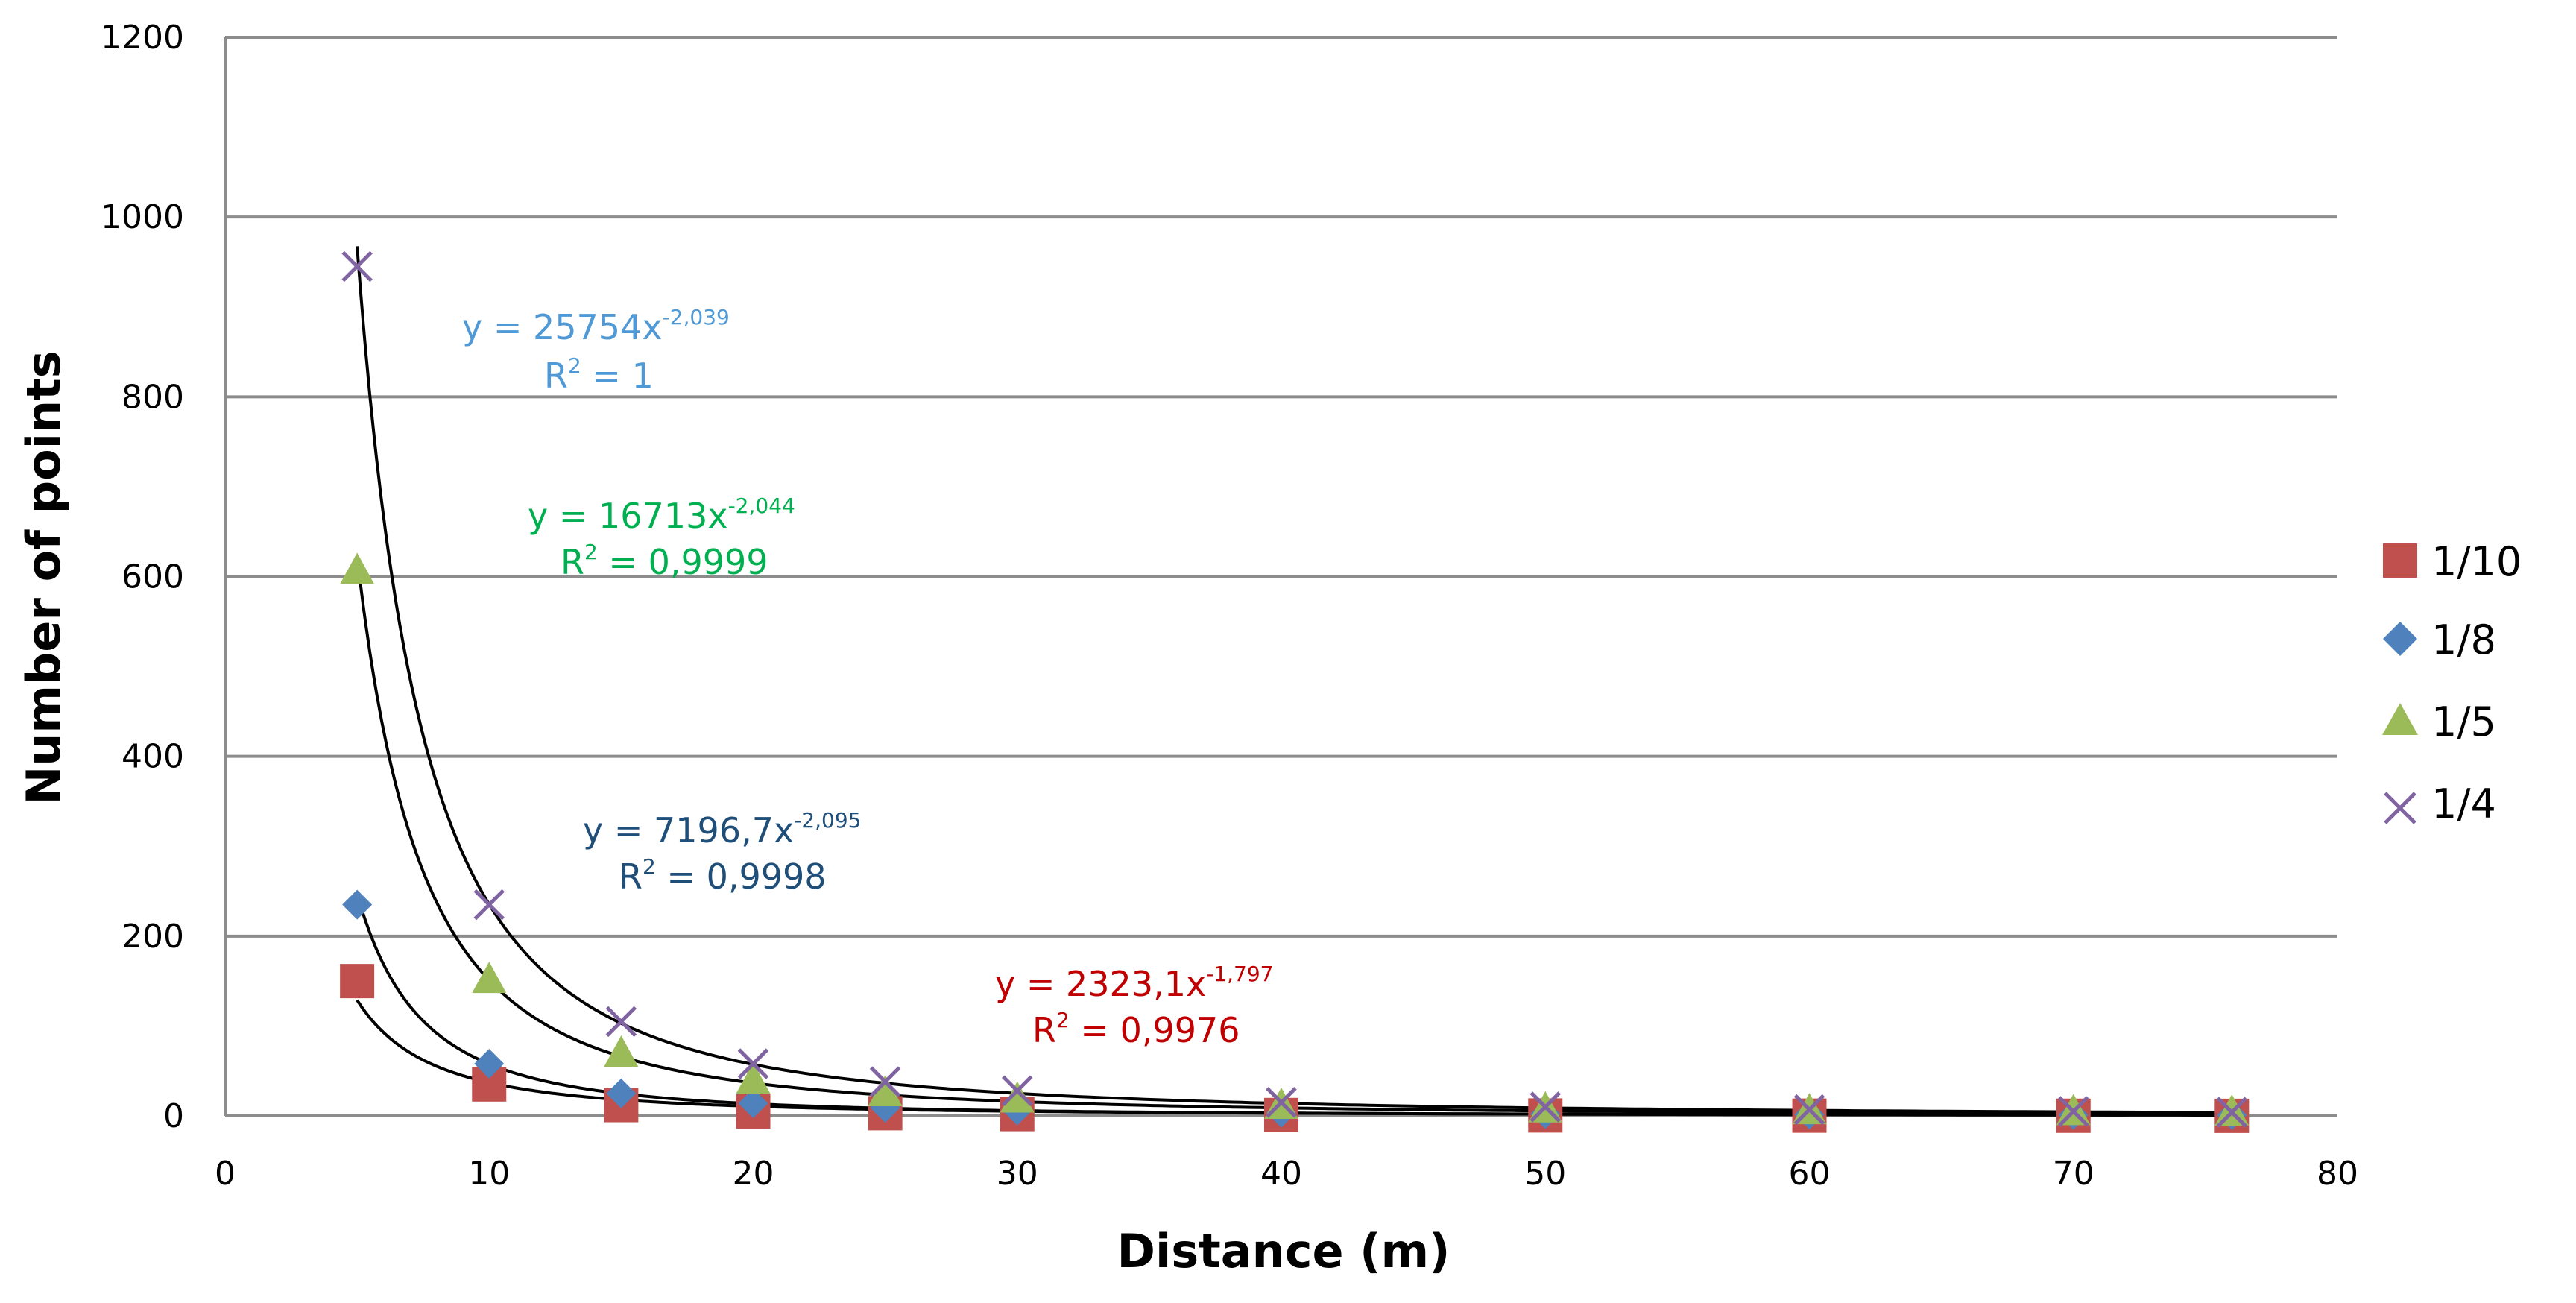 This screenshot has width=2576, height=1303. I want to click on equation-main: y = 25754x, so click(562, 327).